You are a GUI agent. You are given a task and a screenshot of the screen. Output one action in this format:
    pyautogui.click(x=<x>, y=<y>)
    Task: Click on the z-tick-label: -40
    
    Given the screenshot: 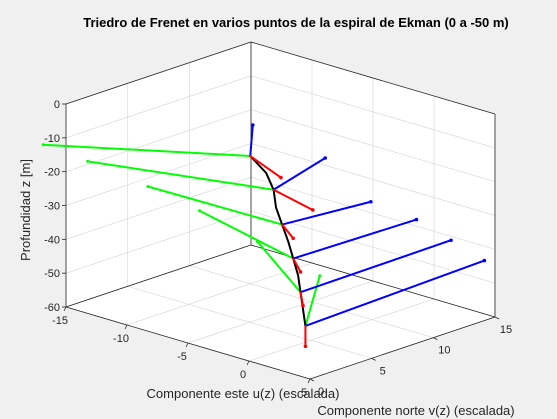 What is the action you would take?
    pyautogui.click(x=52, y=240)
    